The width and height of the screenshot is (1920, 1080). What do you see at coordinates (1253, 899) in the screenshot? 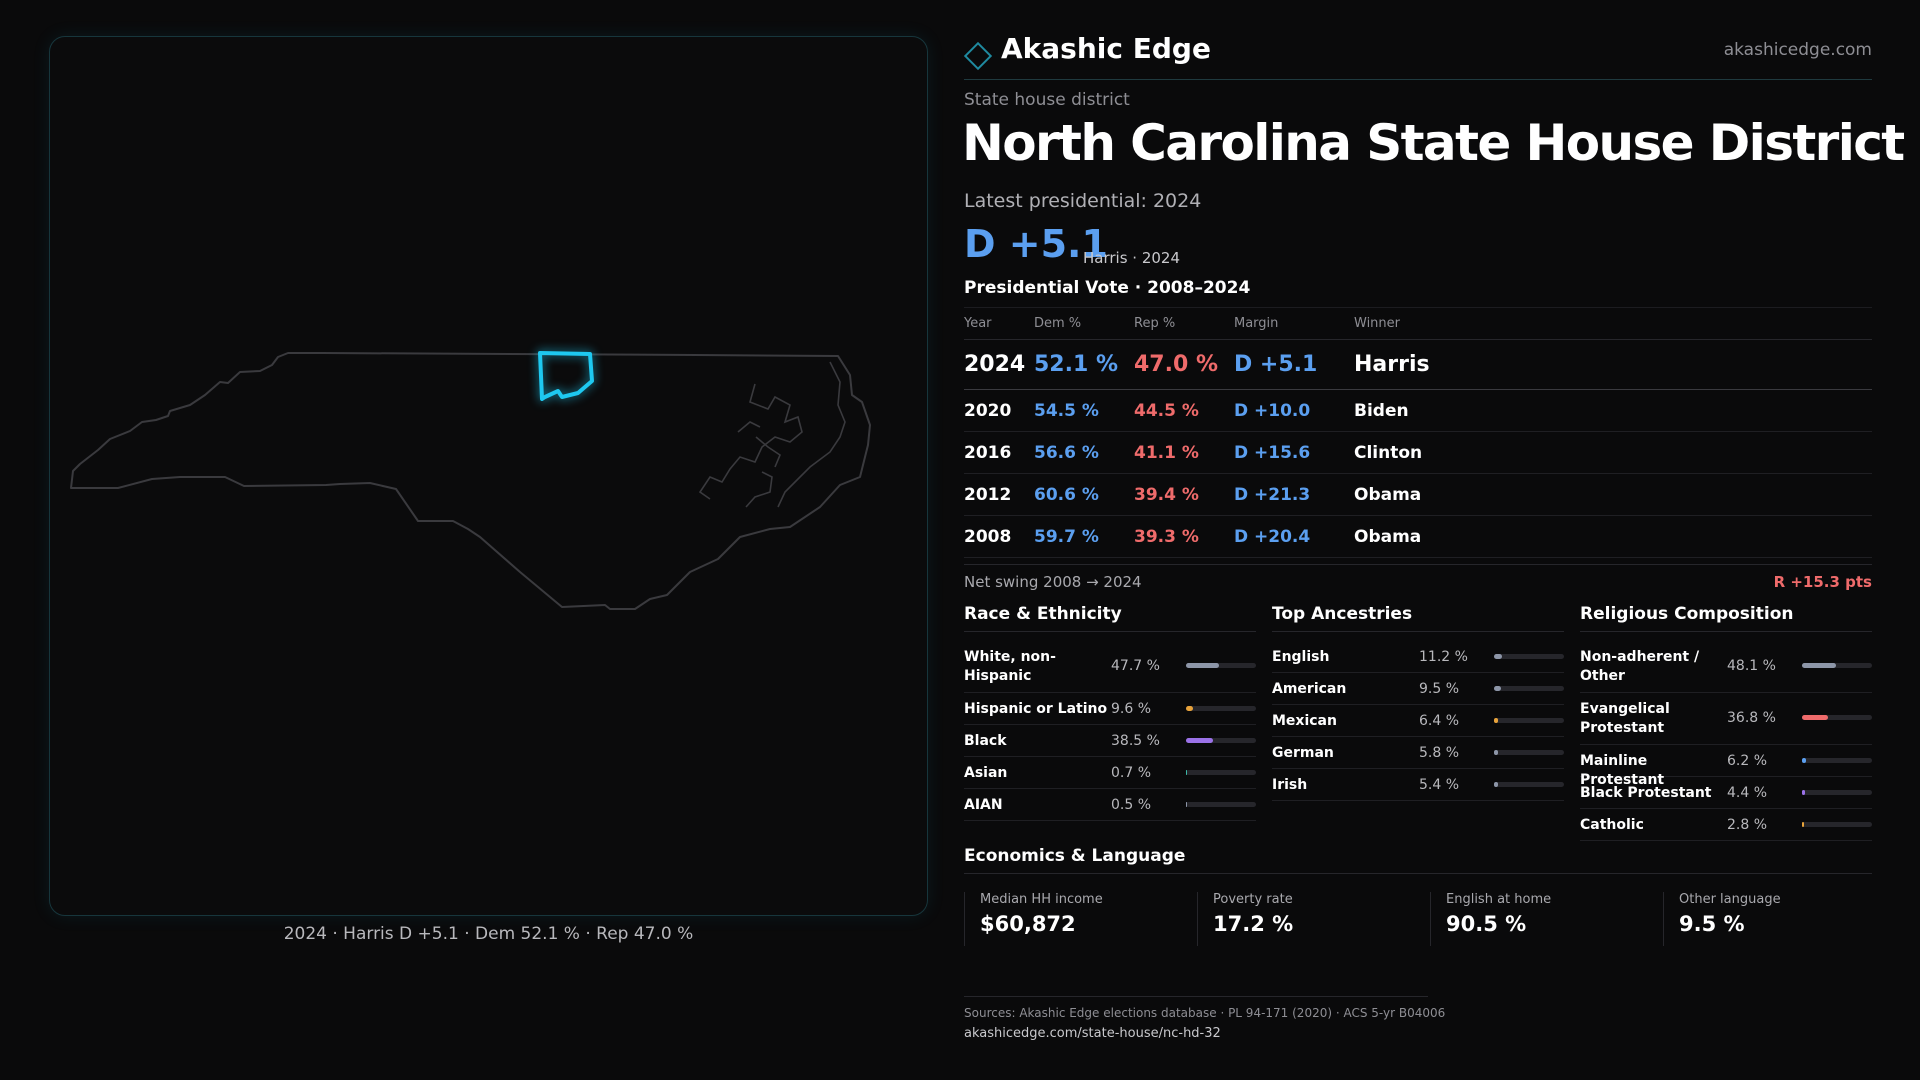
I see `stat-label: Poverty rate` at bounding box center [1253, 899].